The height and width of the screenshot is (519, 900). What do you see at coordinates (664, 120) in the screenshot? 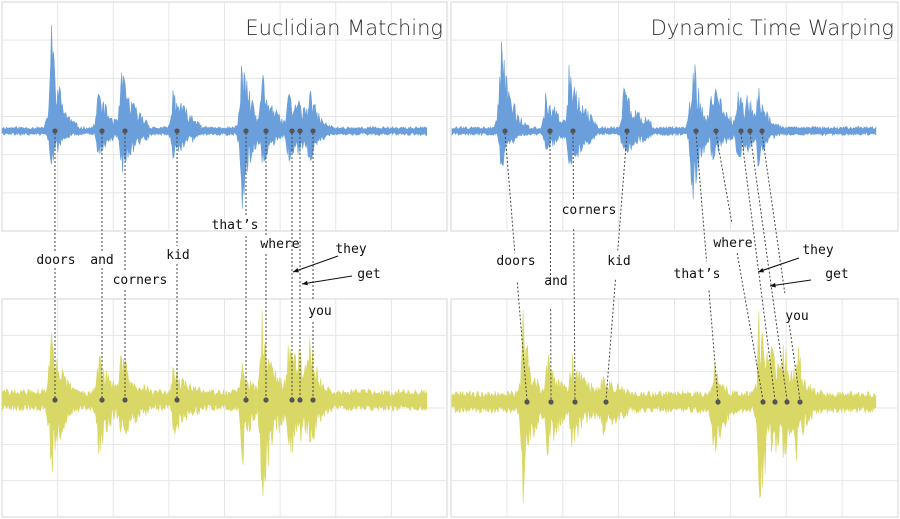
I see `top-waveform` at bounding box center [664, 120].